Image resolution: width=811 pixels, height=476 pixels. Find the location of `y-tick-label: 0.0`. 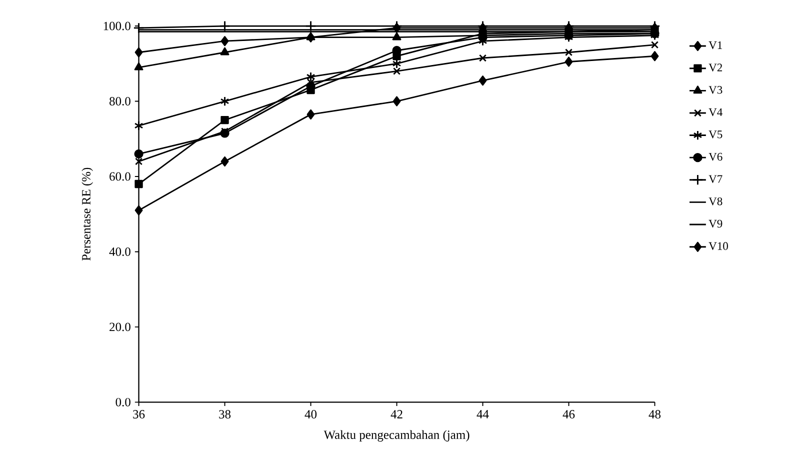

y-tick-label: 0.0 is located at coordinates (123, 402).